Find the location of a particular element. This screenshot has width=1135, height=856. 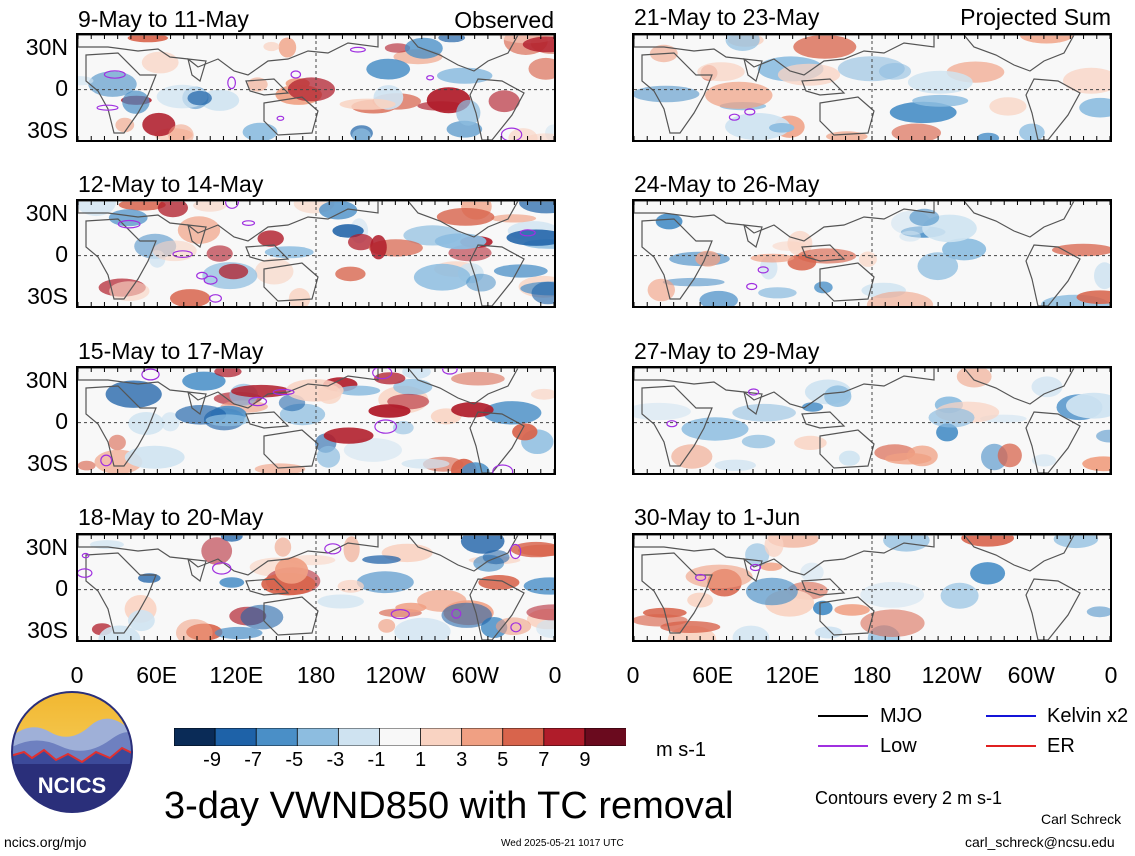

footer-site: ncics.org/mjo is located at coordinates (45, 842).